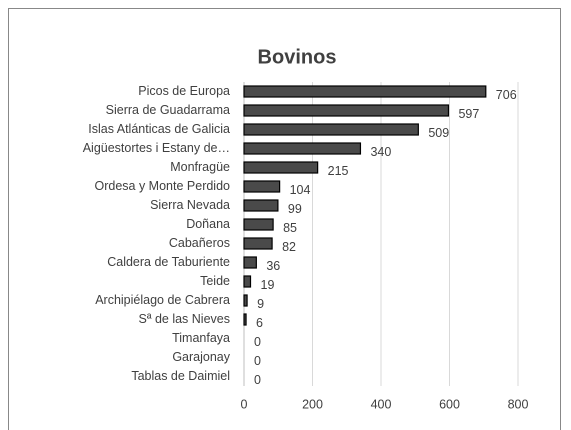  What do you see at coordinates (518, 404) in the screenshot?
I see `x-tick-label: 800` at bounding box center [518, 404].